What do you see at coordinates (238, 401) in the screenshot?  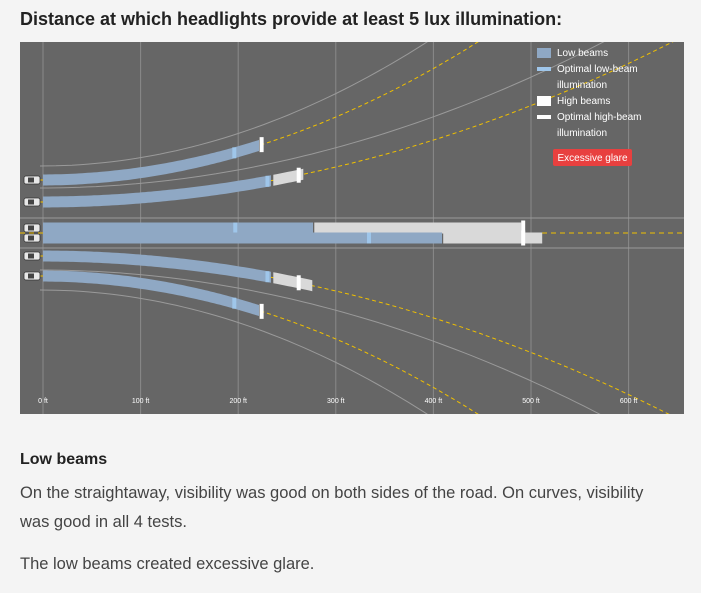 I see `x-tick-label: 200 ft` at bounding box center [238, 401].